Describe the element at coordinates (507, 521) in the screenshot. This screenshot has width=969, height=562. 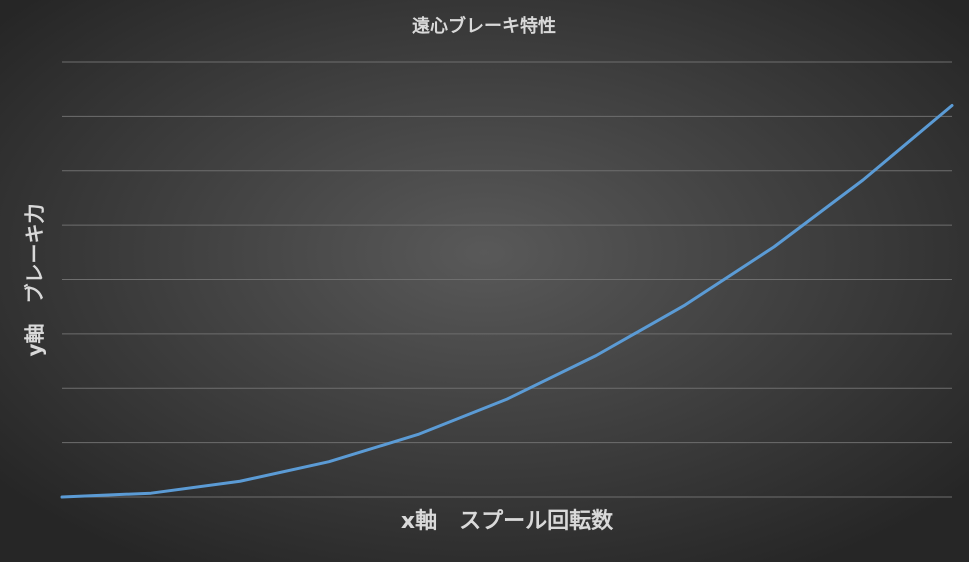
I see `x-axis-label: x軸 スプール回転数` at that location.